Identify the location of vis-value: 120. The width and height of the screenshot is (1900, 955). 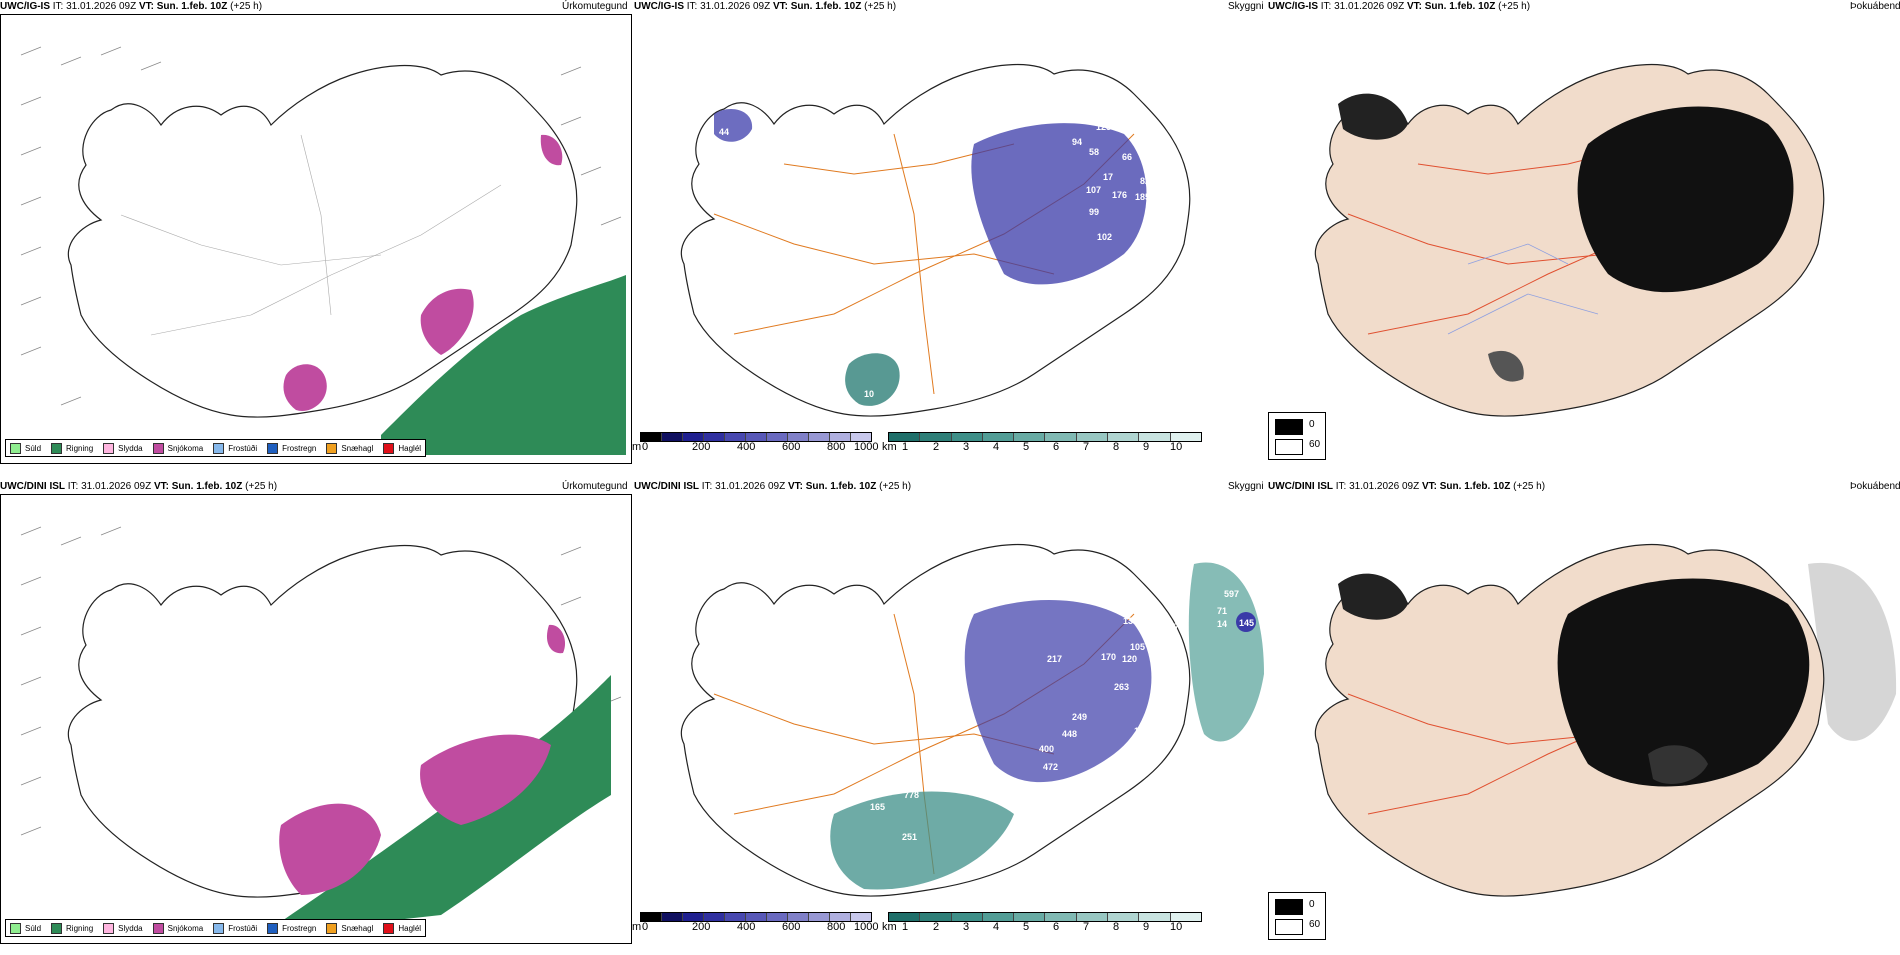
(1130, 659).